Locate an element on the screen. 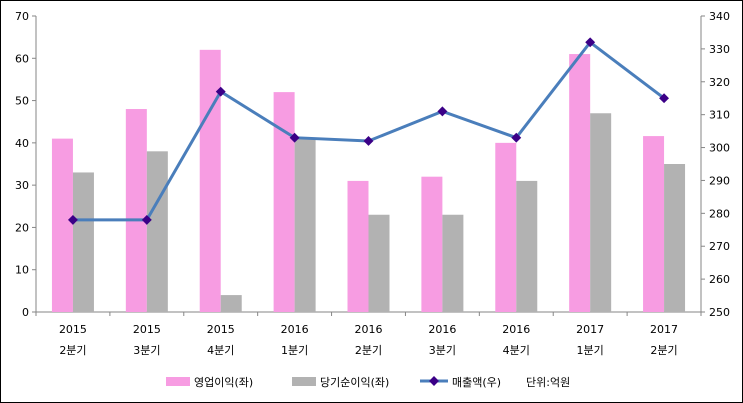 The image size is (743, 403). left-axis-tick-label: 40 is located at coordinates (22, 143).